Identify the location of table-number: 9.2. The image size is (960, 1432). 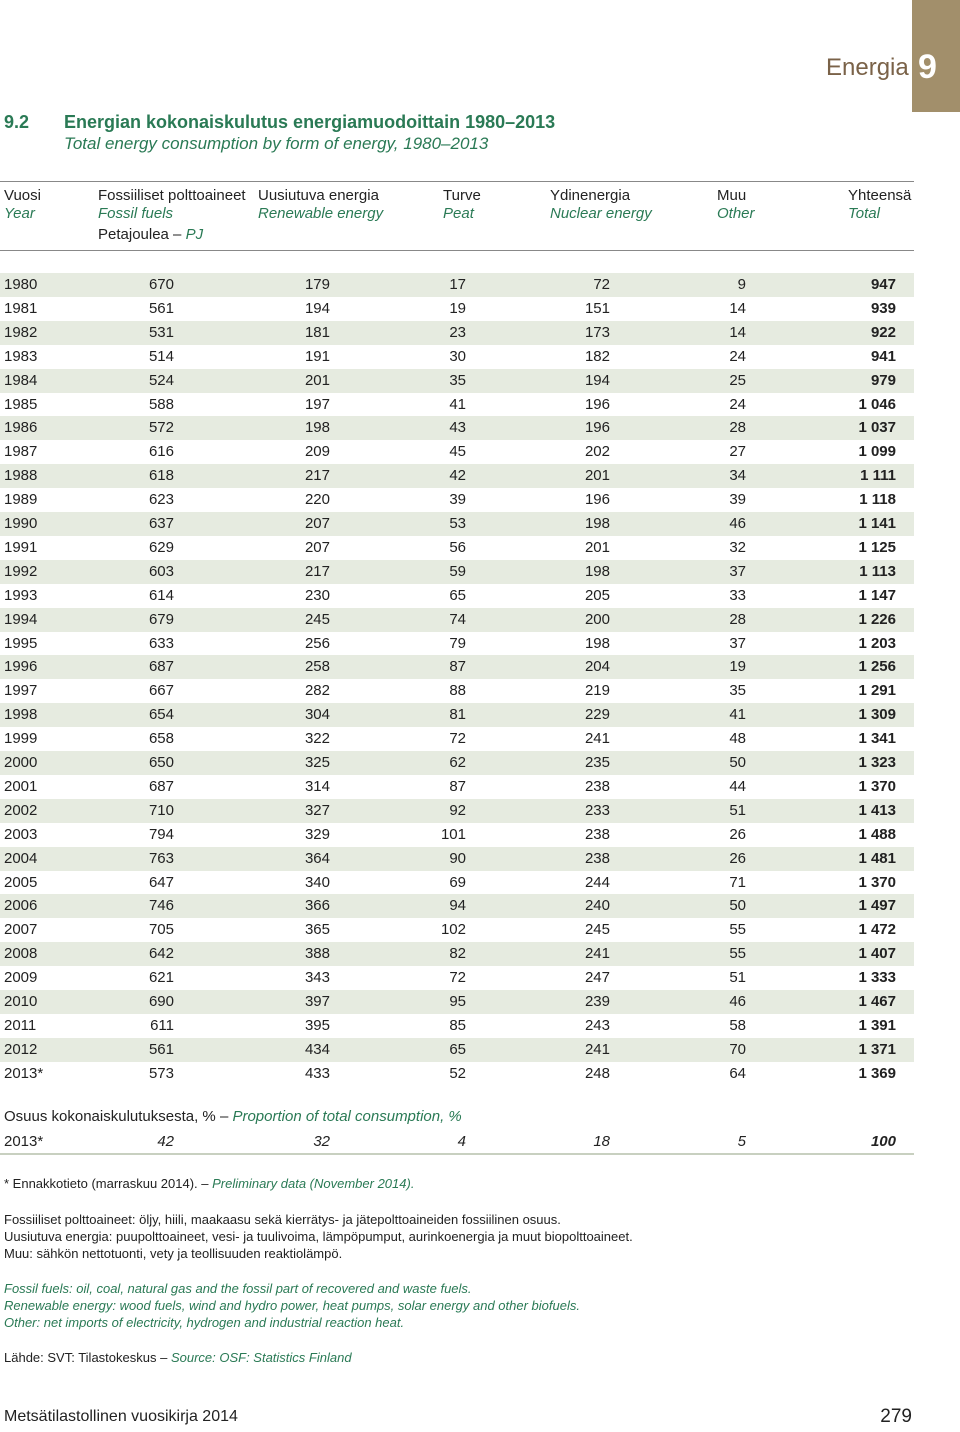
(17, 122).